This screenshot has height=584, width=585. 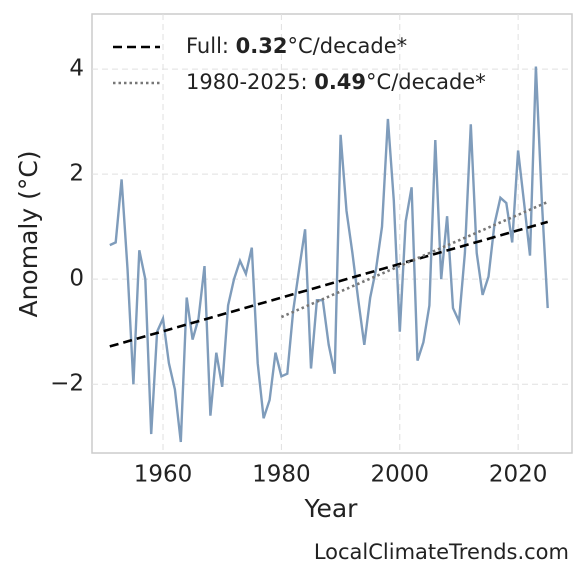 What do you see at coordinates (76, 69) in the screenshot?
I see `y-tick-label: 4` at bounding box center [76, 69].